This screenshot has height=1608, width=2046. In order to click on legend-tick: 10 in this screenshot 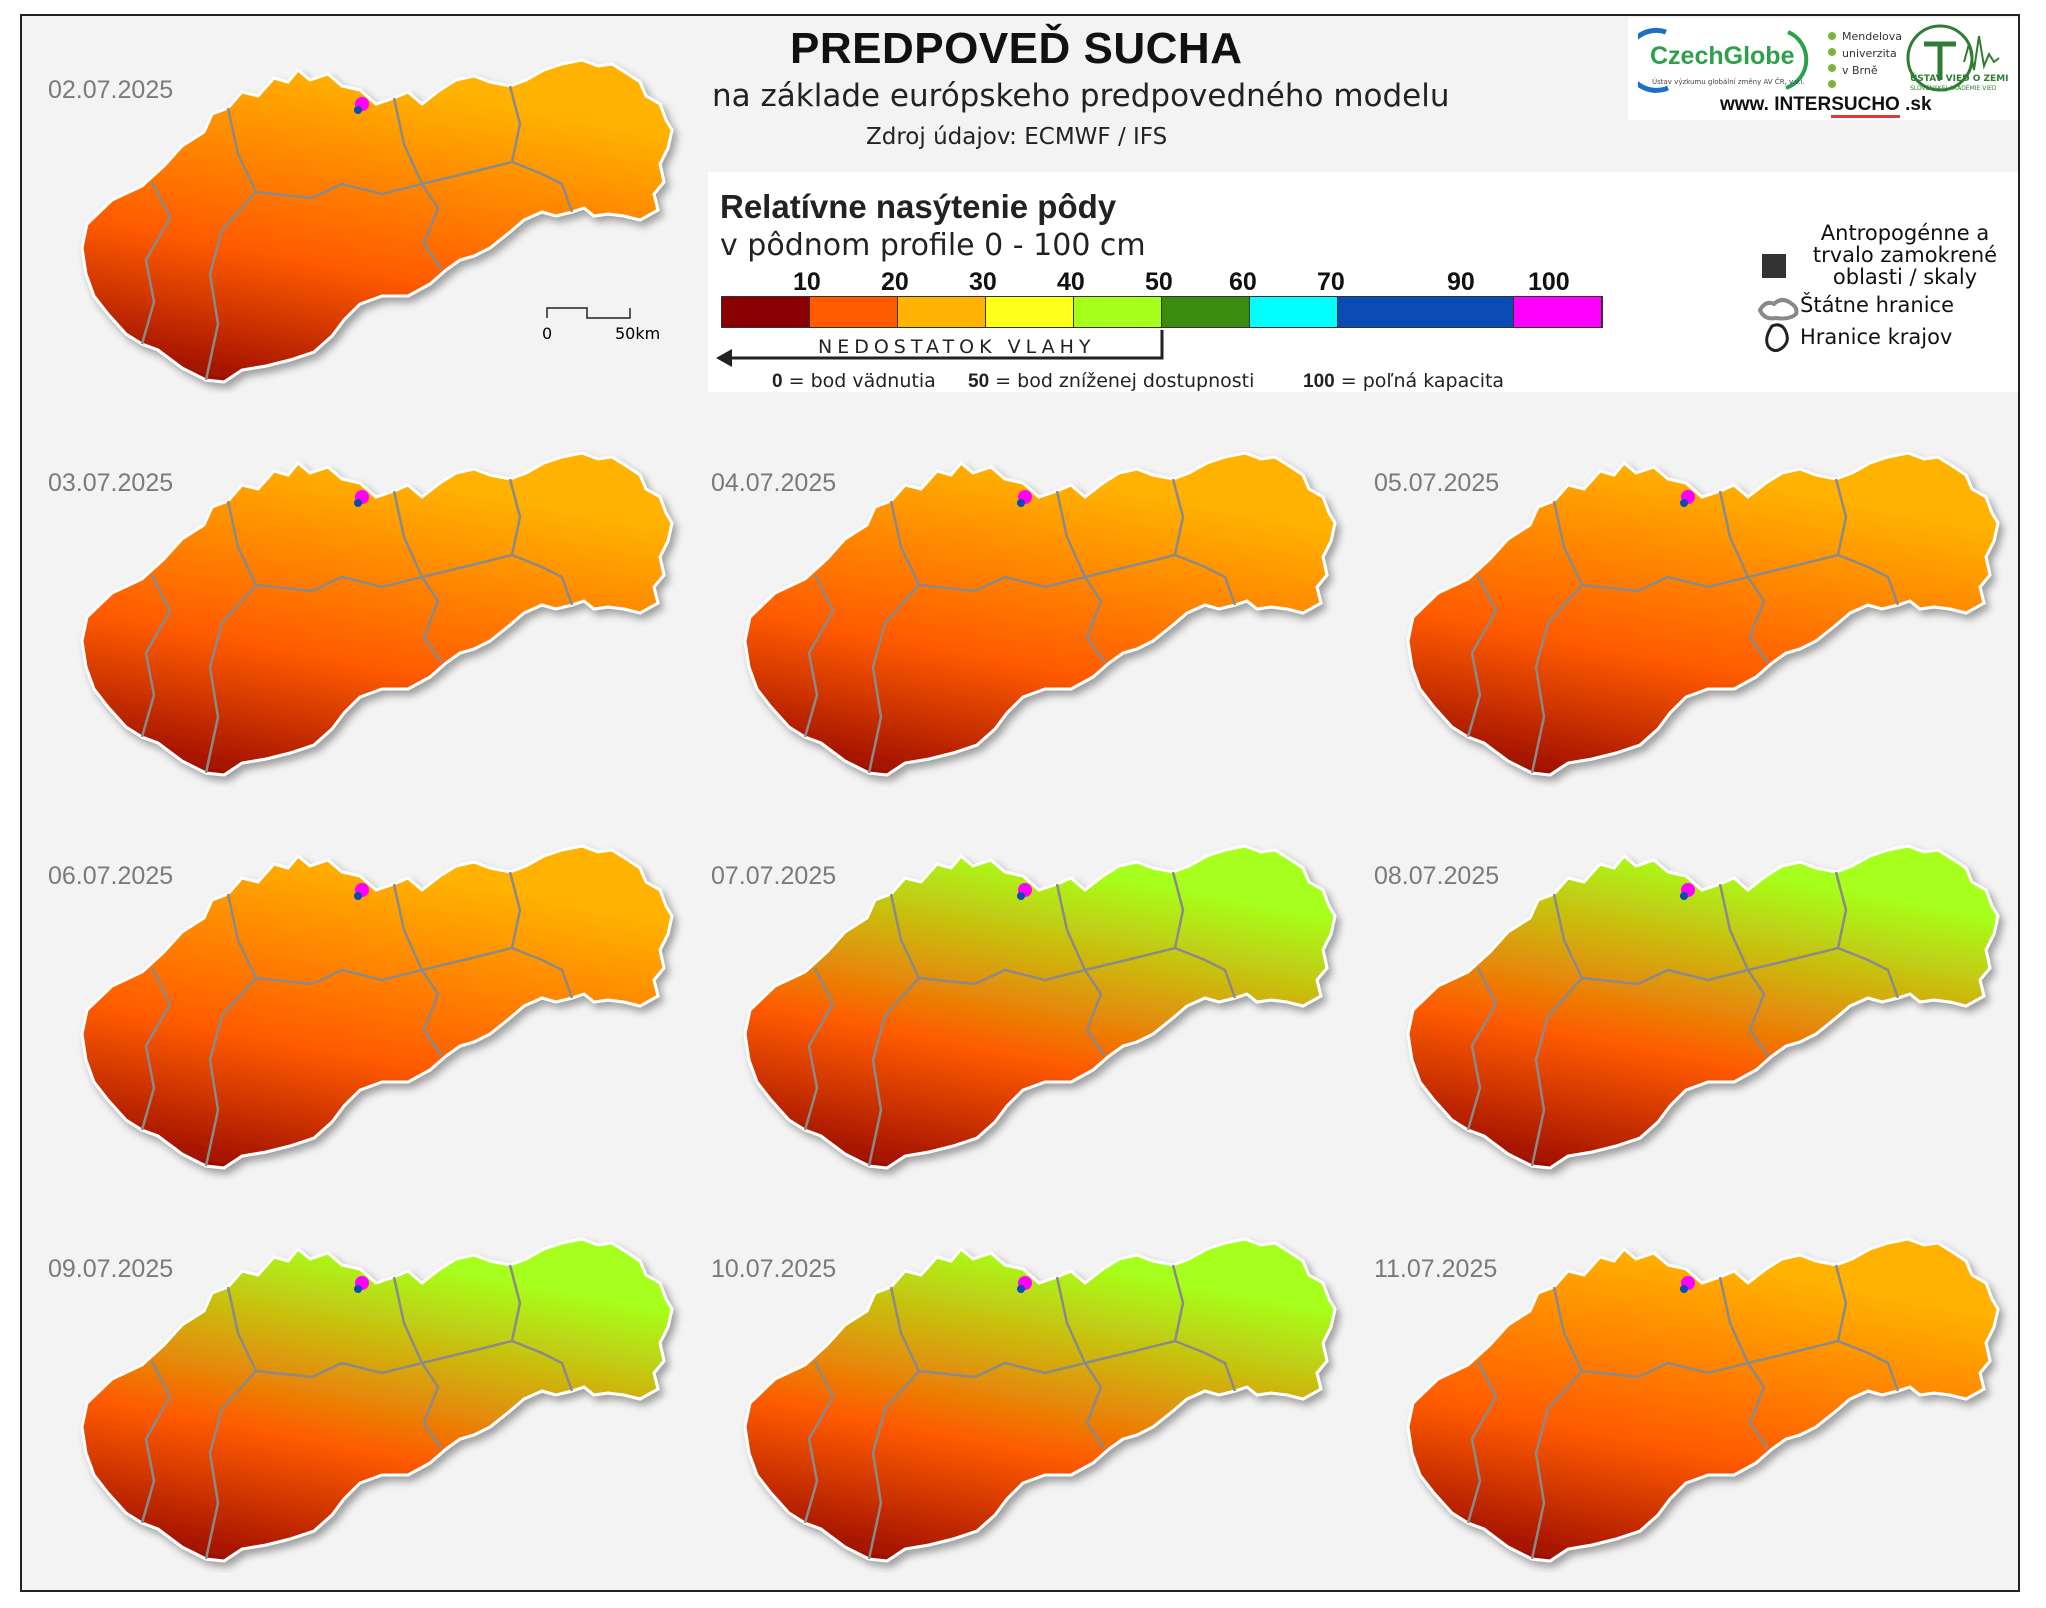, I will do `click(807, 282)`.